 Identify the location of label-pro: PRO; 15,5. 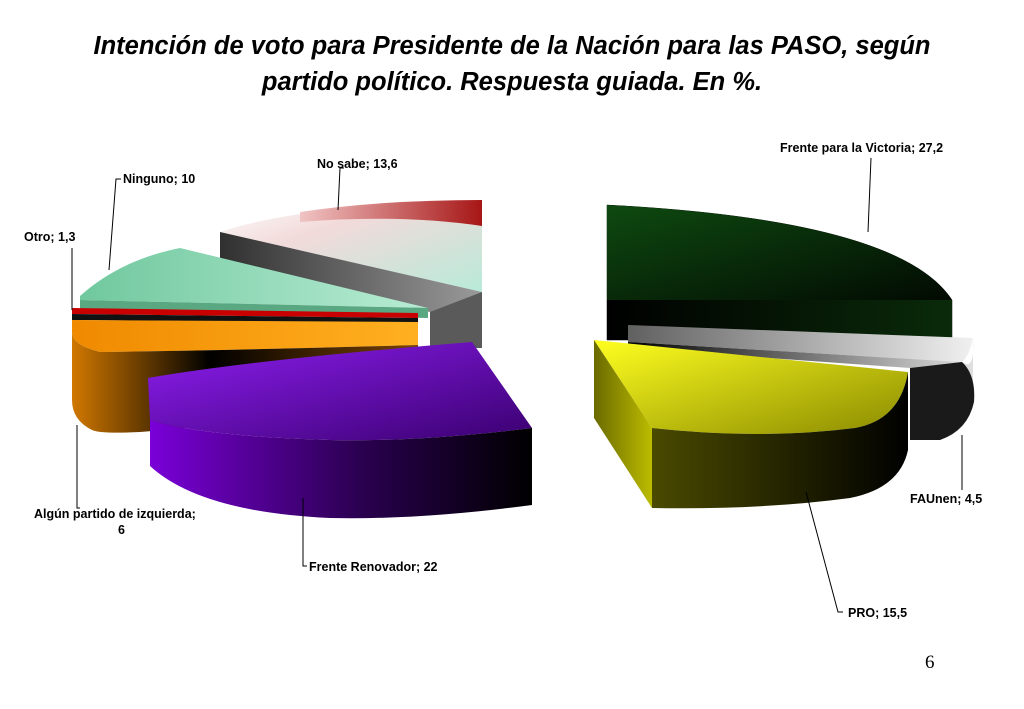
(877, 613).